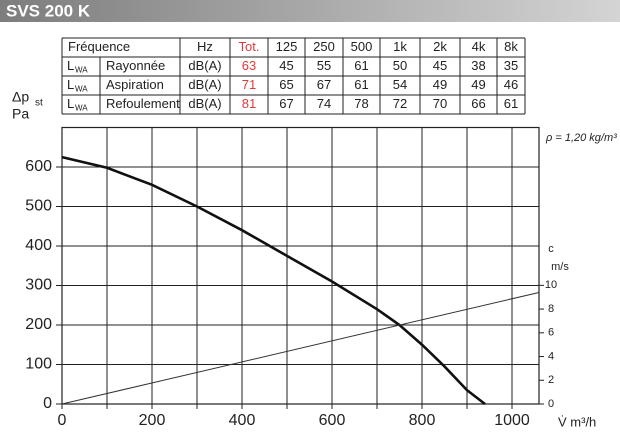  I want to click on table-header: 250, so click(324, 46).